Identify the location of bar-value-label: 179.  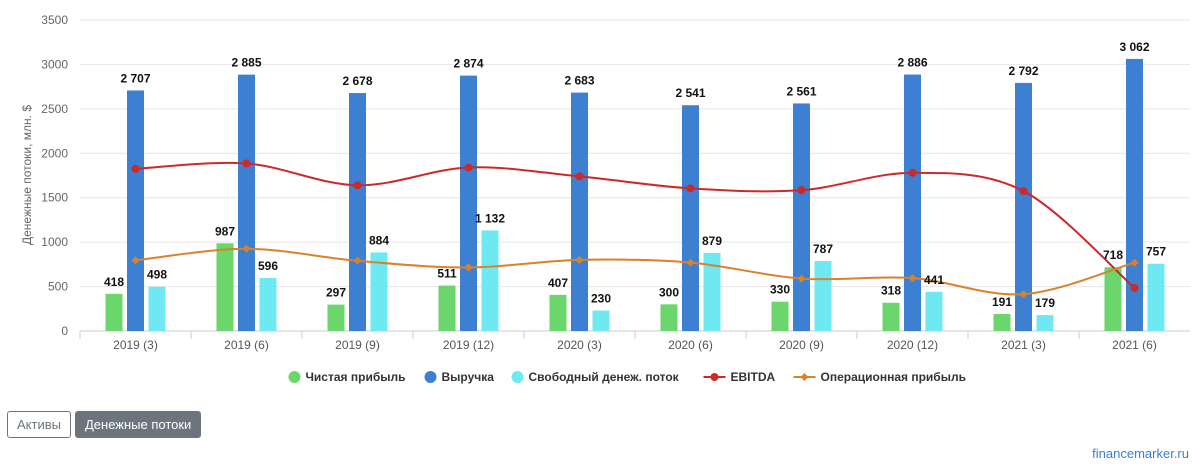
(1045, 303).